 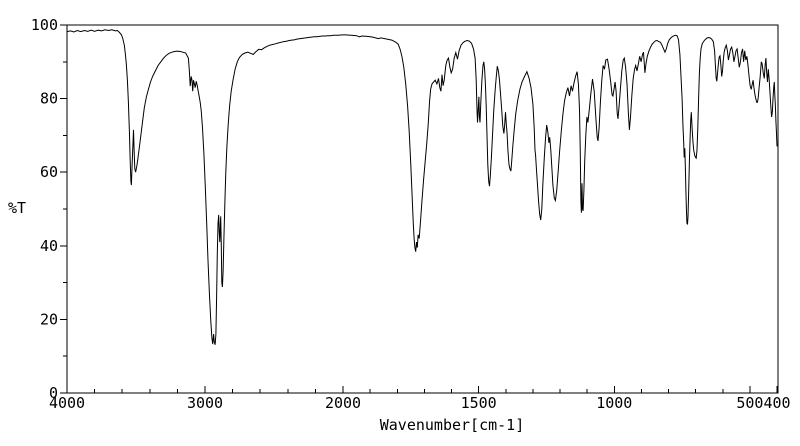 What do you see at coordinates (479, 403) in the screenshot?
I see `x-tick-label: 1500` at bounding box center [479, 403].